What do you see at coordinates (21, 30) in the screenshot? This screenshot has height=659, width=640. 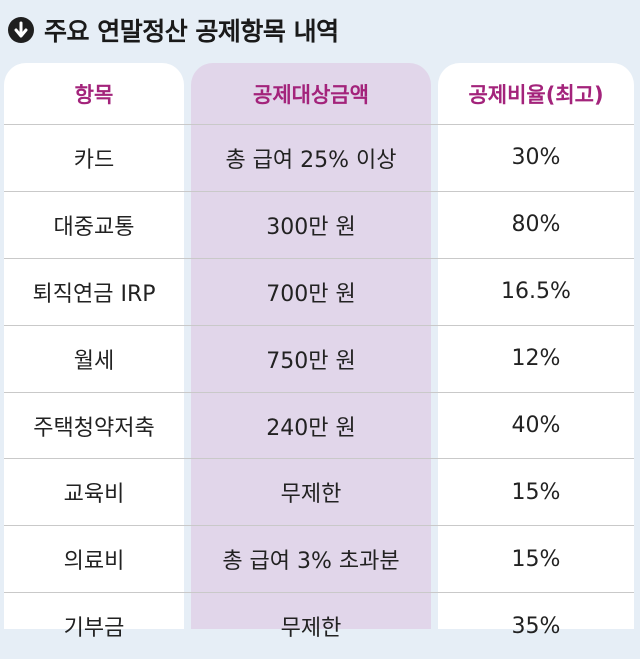 I see `arrow-down-circle-icon` at bounding box center [21, 30].